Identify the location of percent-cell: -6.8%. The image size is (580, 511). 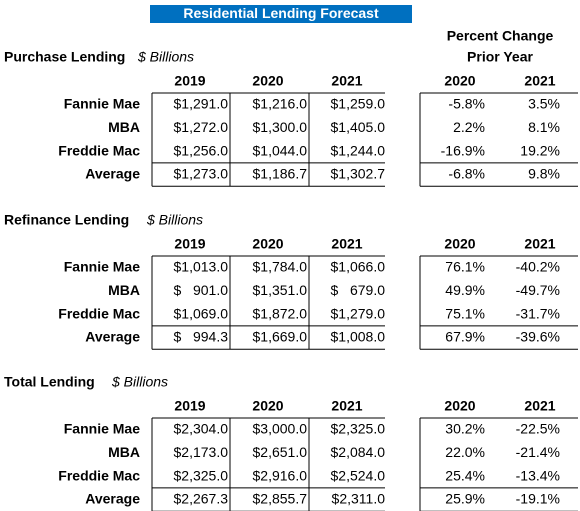
(466, 174).